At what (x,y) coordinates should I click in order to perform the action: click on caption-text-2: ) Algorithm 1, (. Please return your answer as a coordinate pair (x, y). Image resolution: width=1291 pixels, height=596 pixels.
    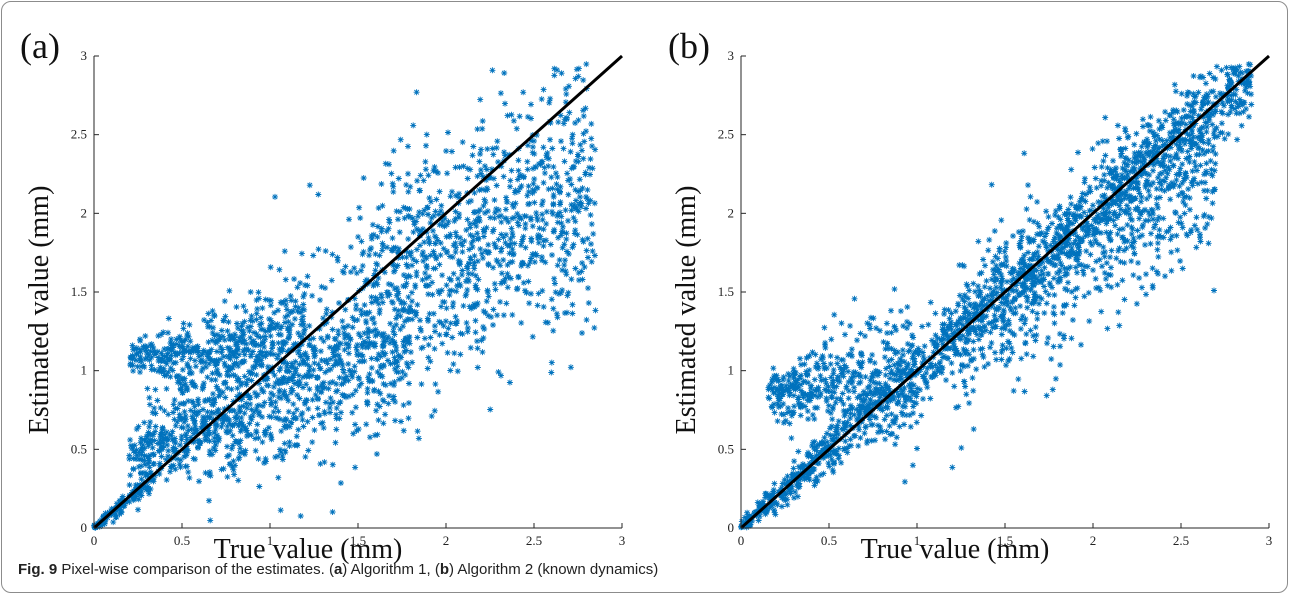
    Looking at the image, I should click on (391, 569).